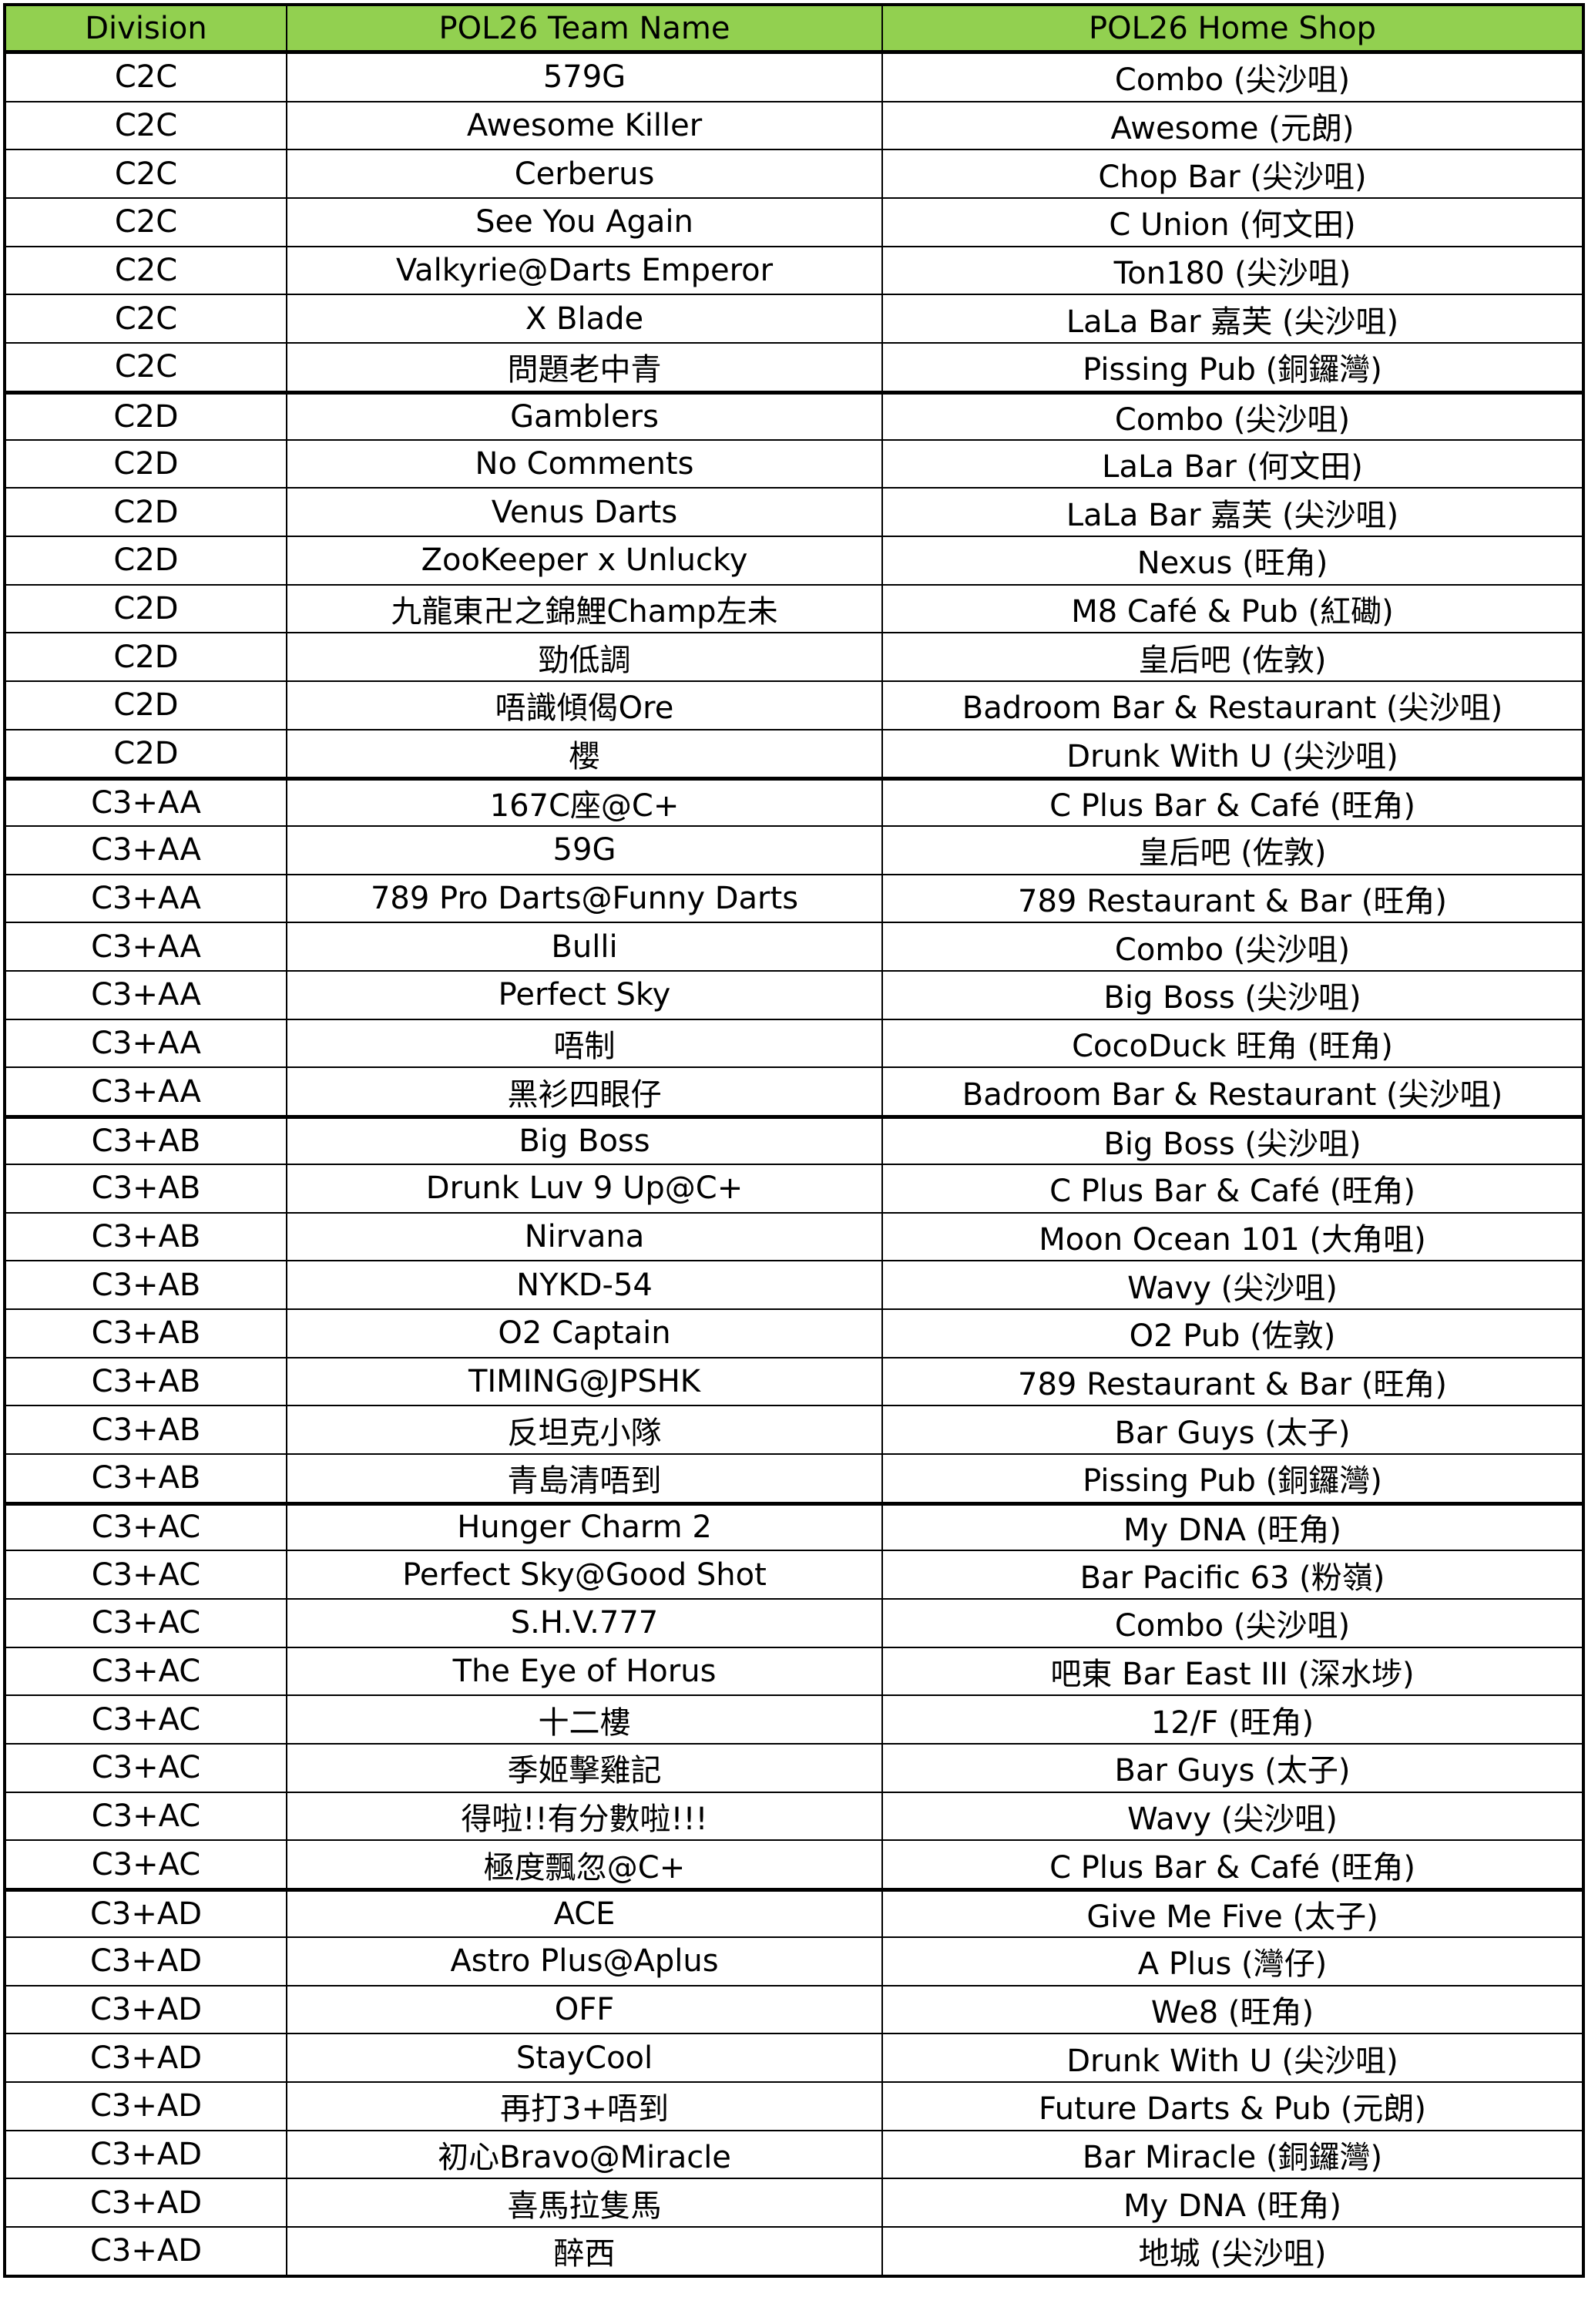 Image resolution: width=1588 pixels, height=2324 pixels. I want to click on team-name-cell: Big Boss, so click(585, 1141).